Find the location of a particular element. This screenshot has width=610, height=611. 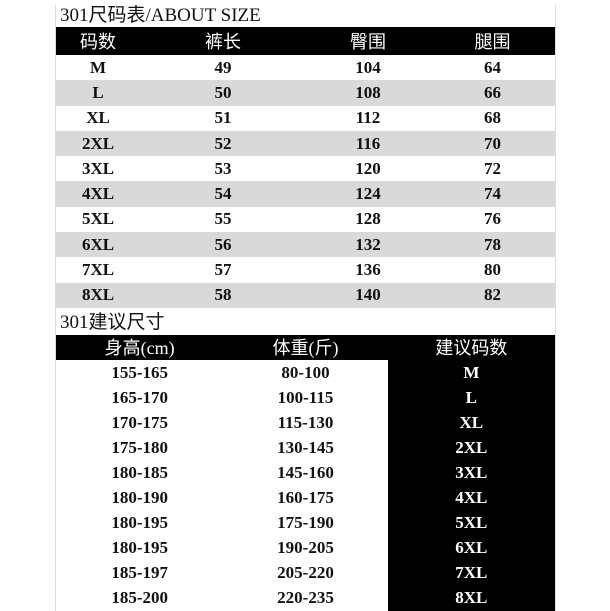

table-cell: 49 is located at coordinates (223, 67).